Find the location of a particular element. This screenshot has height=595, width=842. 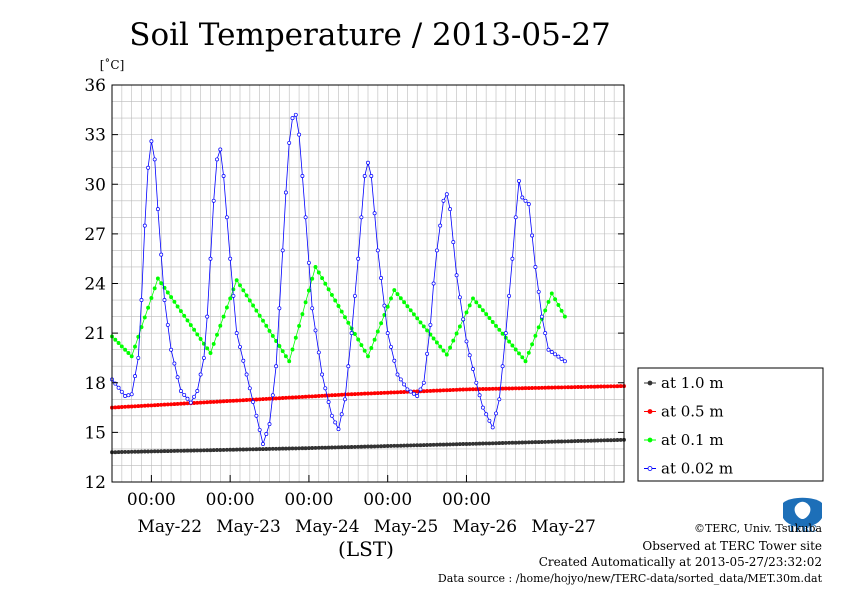

terc-logo: TERC is located at coordinates (802, 516).